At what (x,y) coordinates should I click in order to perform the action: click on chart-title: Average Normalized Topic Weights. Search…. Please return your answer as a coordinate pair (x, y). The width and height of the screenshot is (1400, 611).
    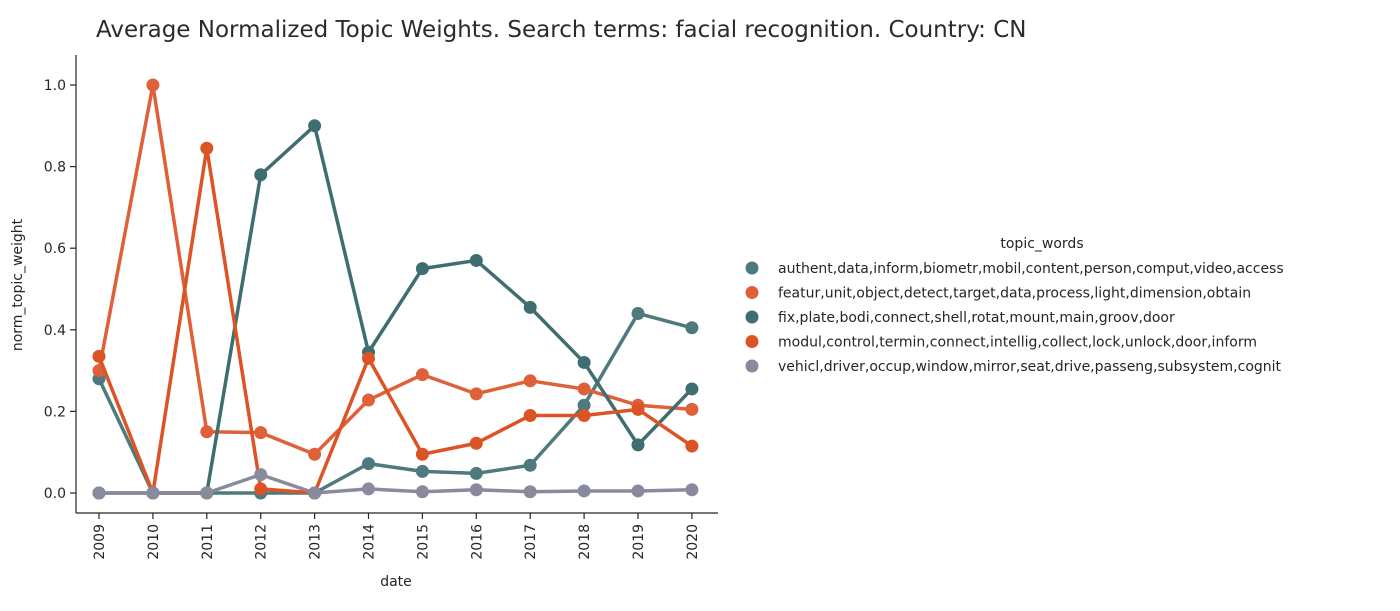
    Looking at the image, I should click on (561, 30).